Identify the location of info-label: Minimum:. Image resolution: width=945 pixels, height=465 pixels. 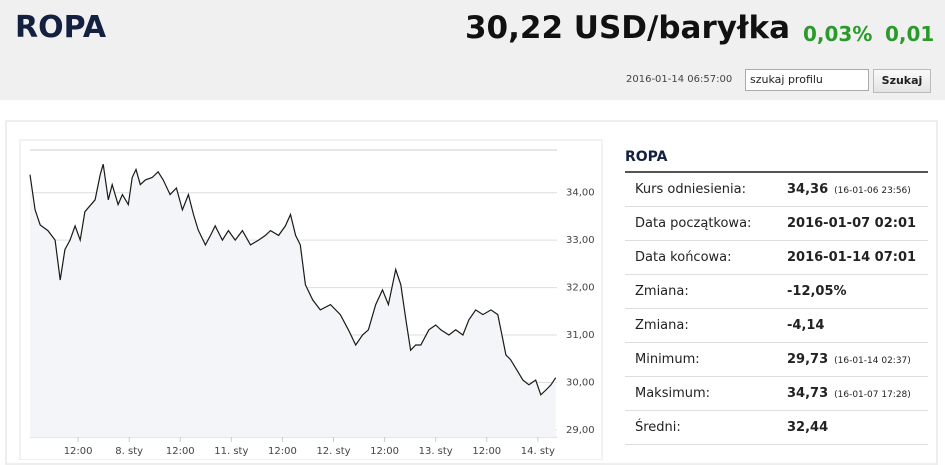
(667, 359).